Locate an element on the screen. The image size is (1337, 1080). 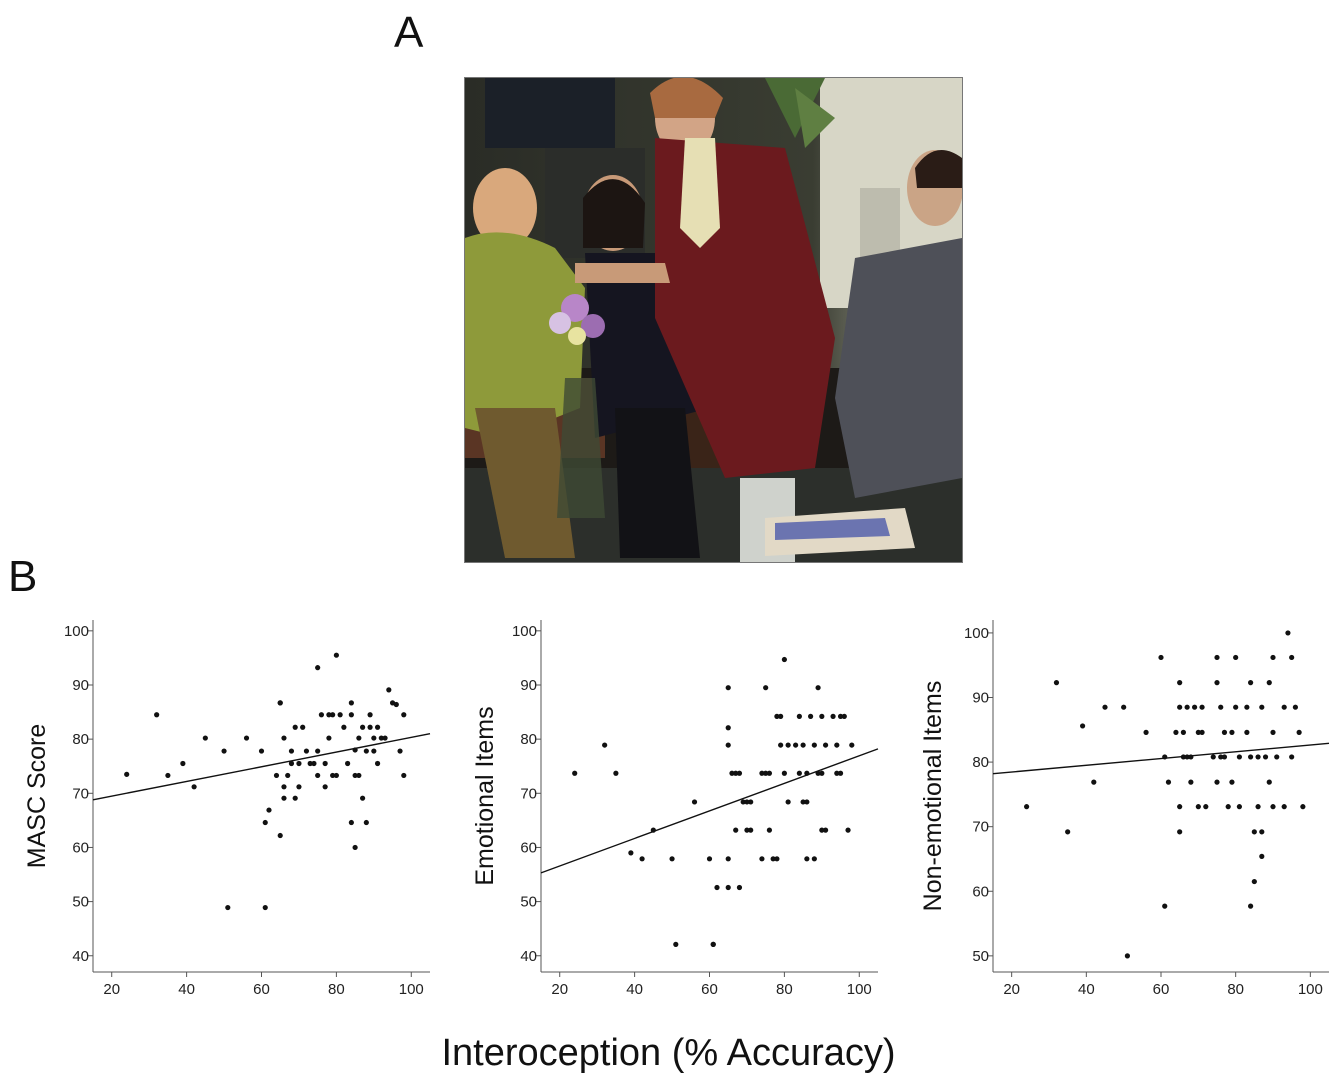
y-tick-label: 40 is located at coordinates (528, 956).